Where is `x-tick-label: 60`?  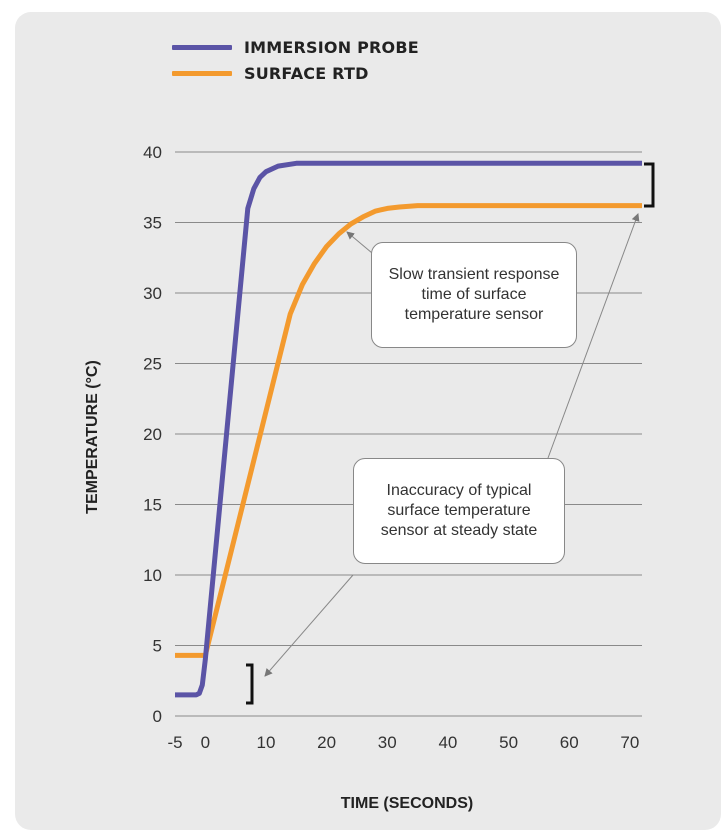
x-tick-label: 60 is located at coordinates (569, 742).